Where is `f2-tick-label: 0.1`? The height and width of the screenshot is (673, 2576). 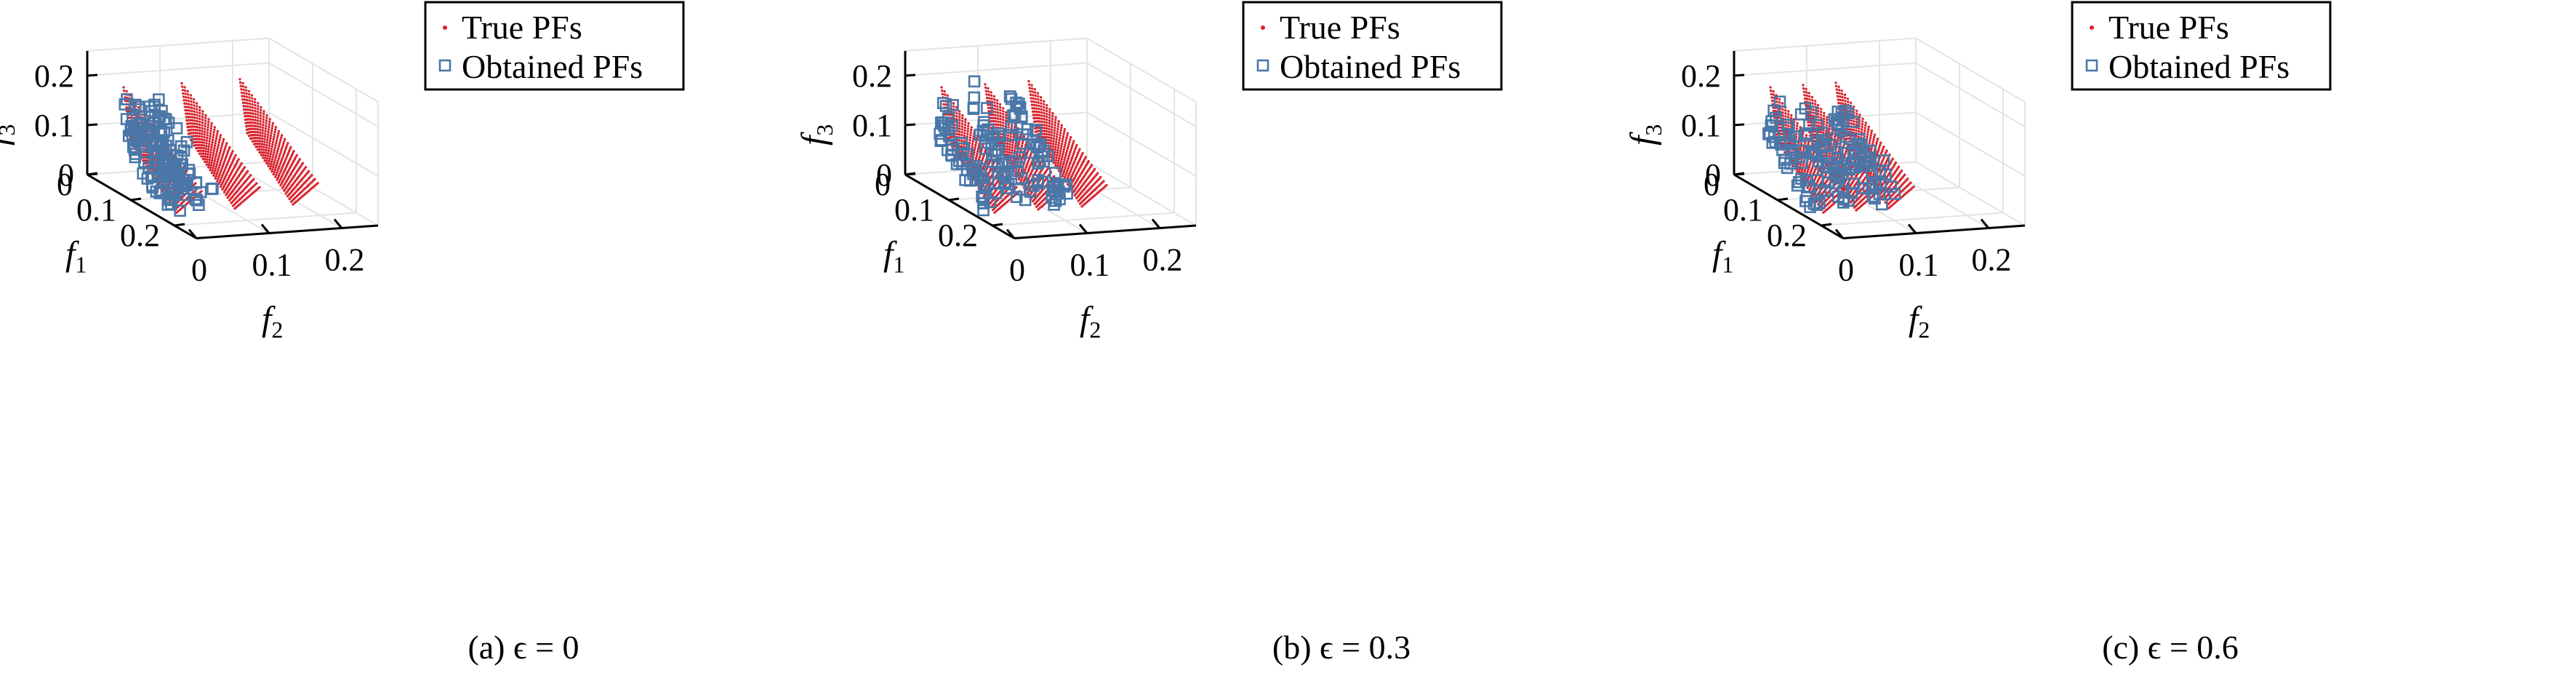 f2-tick-label: 0.1 is located at coordinates (1919, 265).